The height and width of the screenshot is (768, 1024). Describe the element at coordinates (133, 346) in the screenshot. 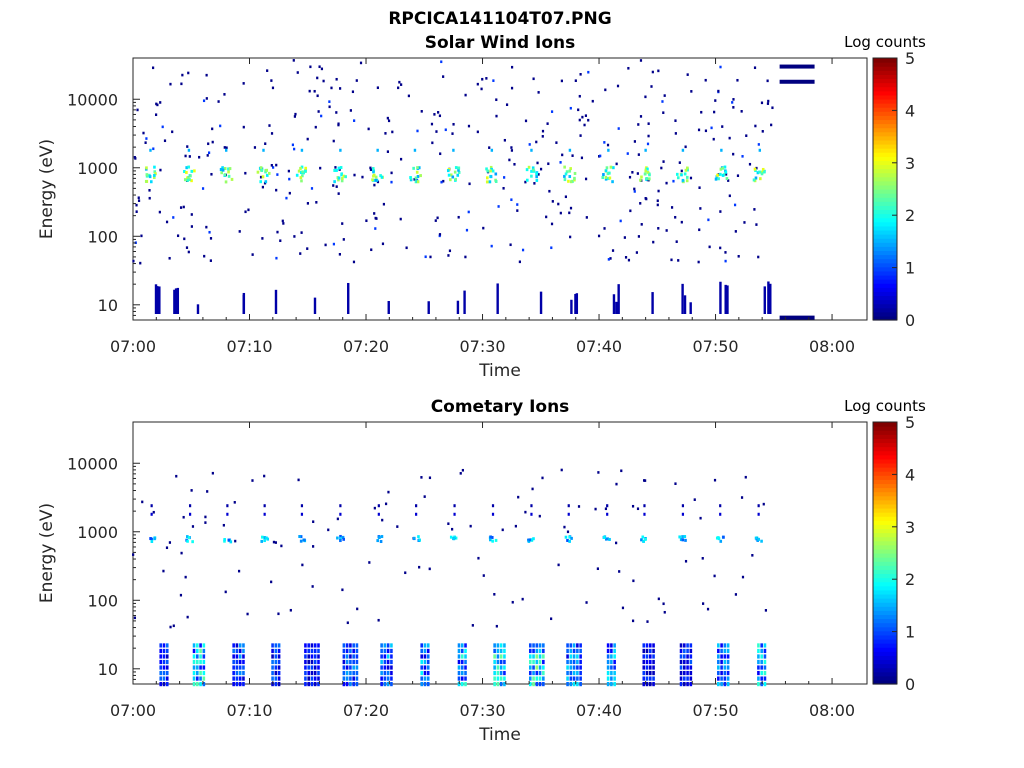

I see `x-tick-label: 07:00` at that location.